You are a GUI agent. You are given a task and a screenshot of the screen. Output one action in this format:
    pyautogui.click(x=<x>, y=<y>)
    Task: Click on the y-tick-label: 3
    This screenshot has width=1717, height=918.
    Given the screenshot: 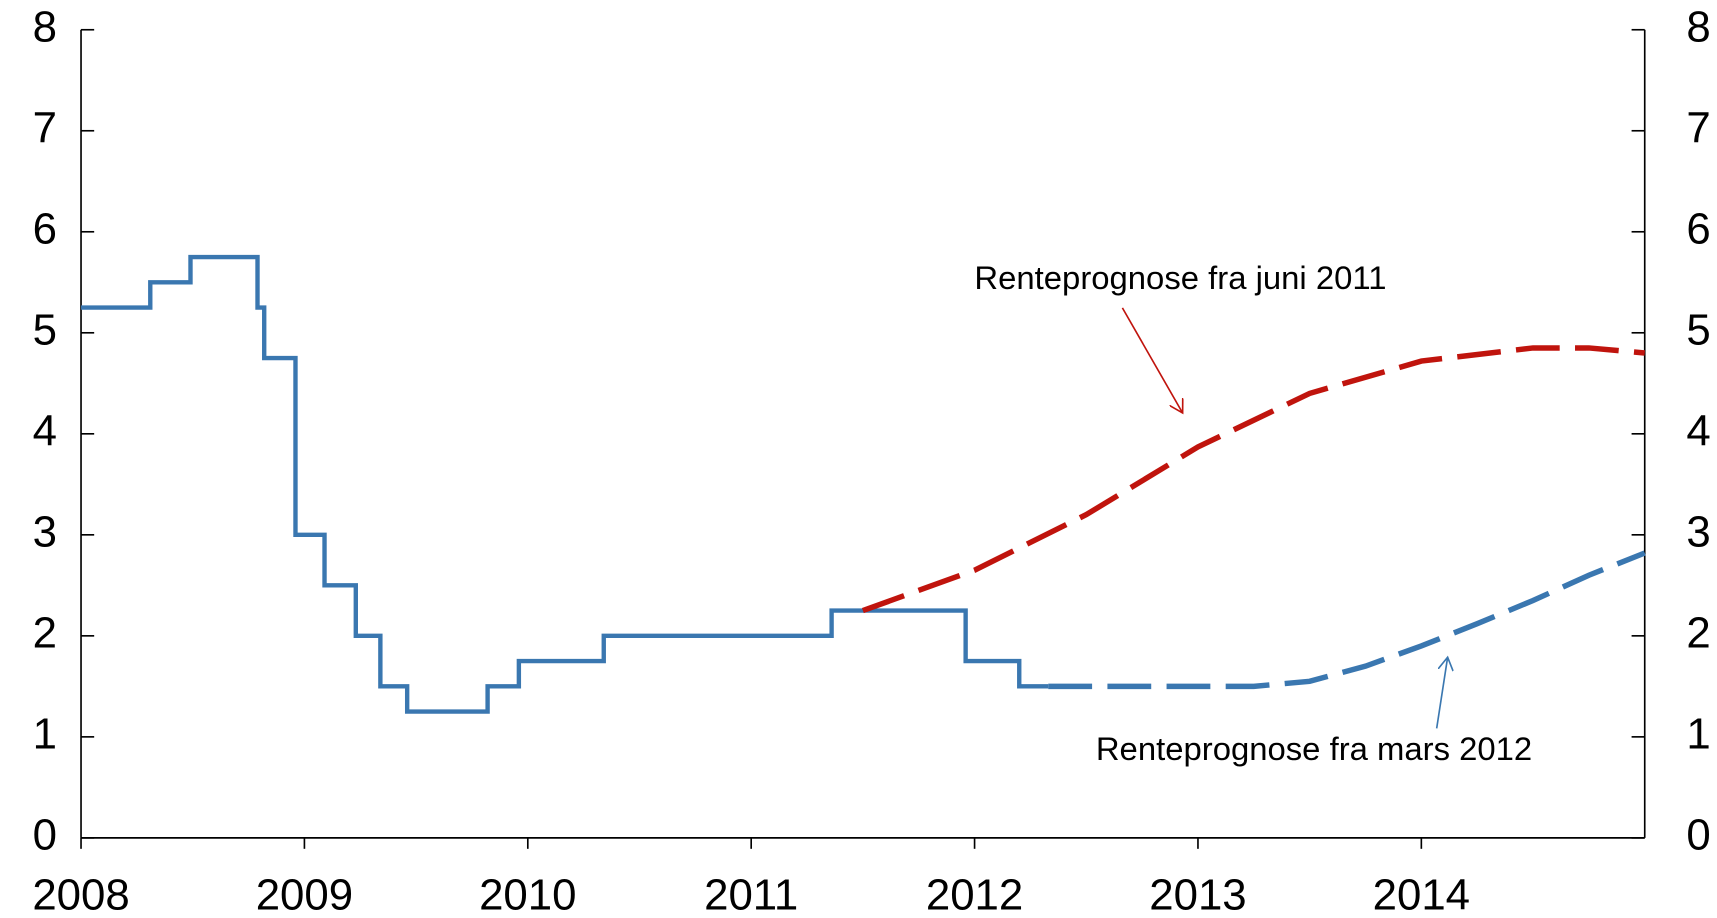 What is the action you would take?
    pyautogui.click(x=45, y=531)
    